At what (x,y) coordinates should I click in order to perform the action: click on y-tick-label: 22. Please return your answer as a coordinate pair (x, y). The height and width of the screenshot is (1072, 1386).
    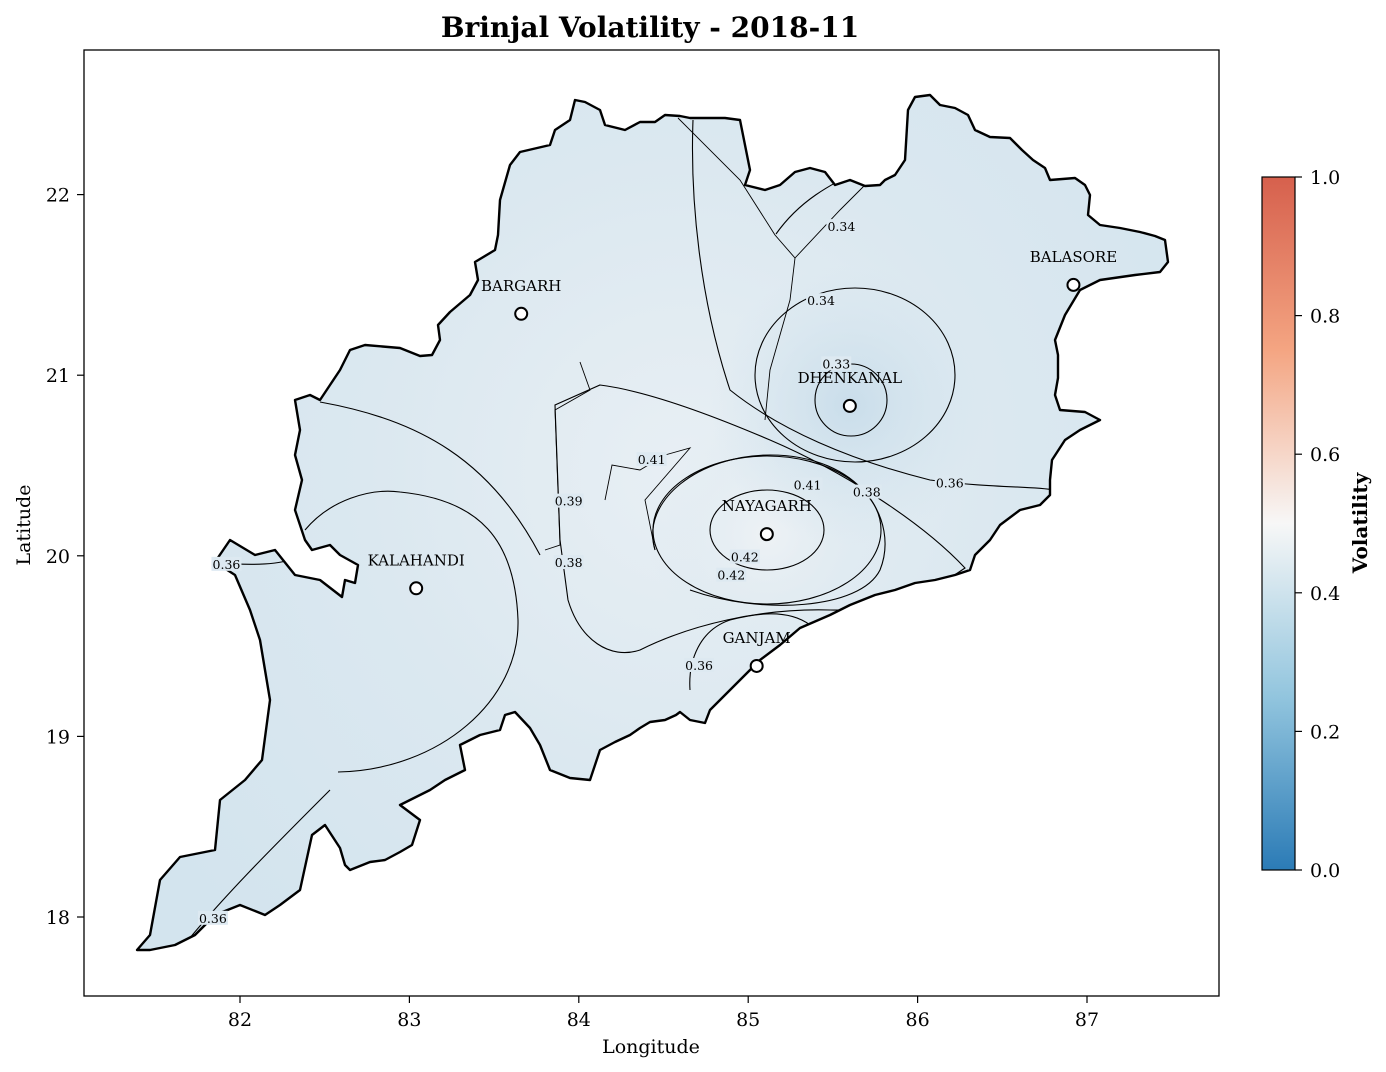
    Looking at the image, I should click on (58, 196).